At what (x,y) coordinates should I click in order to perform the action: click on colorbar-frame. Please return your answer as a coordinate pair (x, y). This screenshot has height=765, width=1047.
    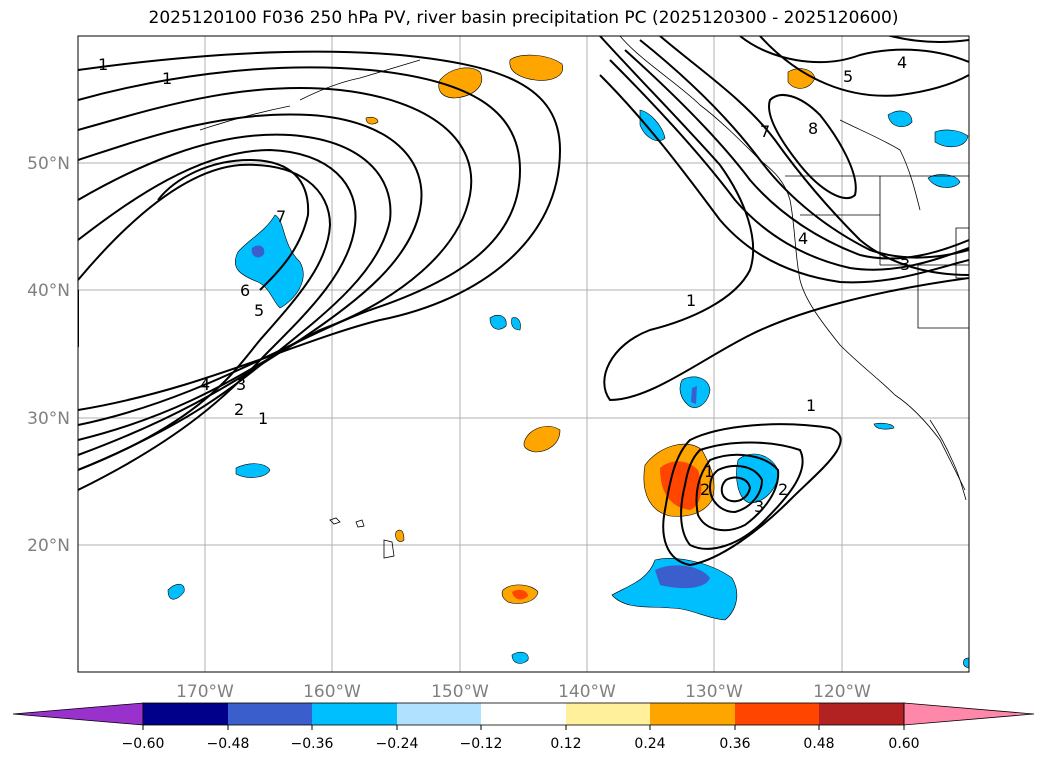
    Looking at the image, I should click on (523, 714).